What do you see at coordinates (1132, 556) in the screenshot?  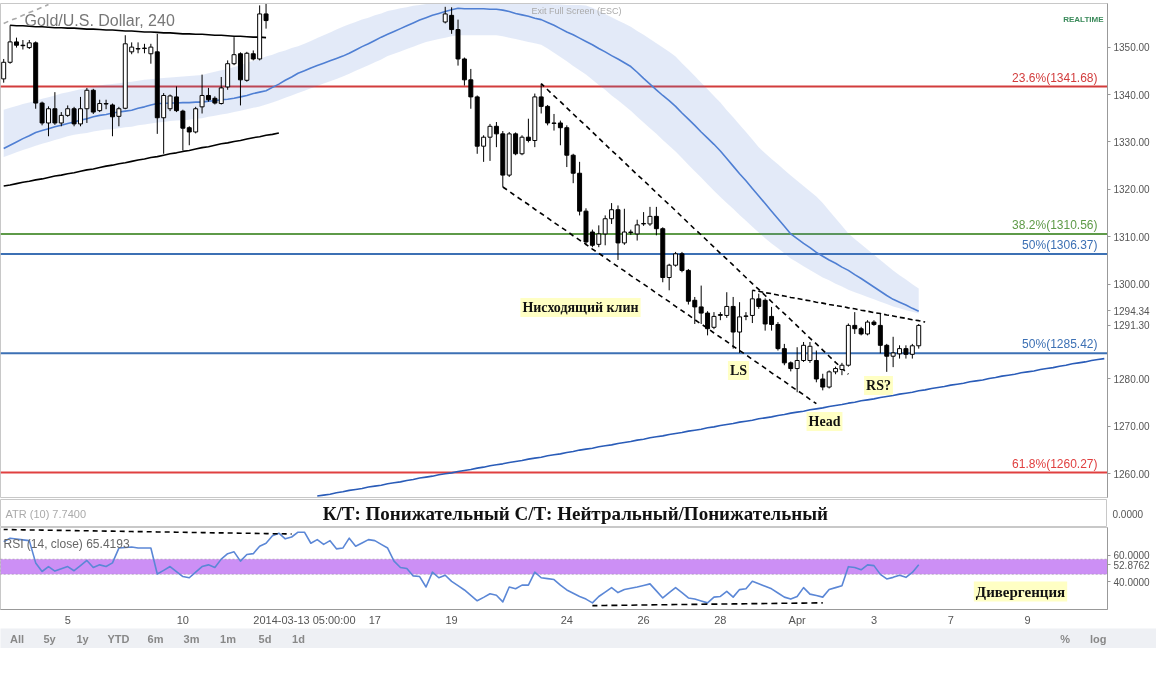 I see `y-tick-label: 60.0000` at bounding box center [1132, 556].